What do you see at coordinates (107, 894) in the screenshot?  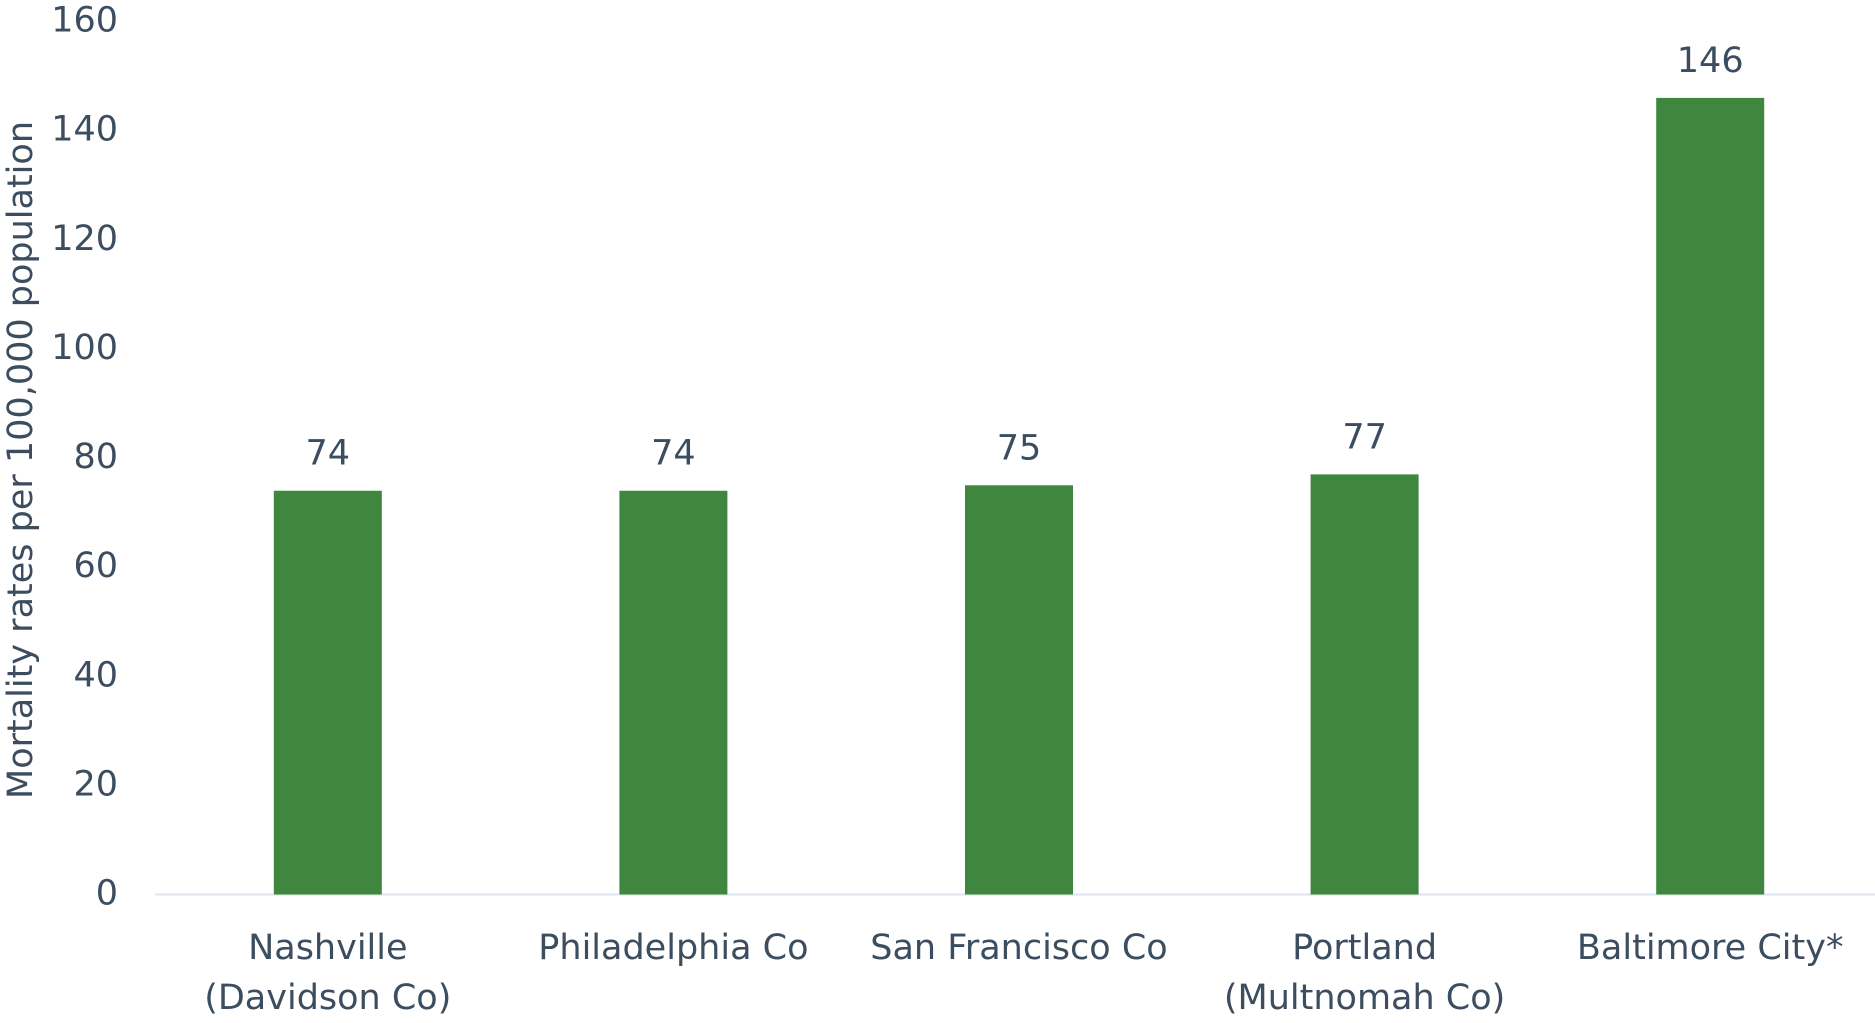 I see `y-tick-label: 0` at bounding box center [107, 894].